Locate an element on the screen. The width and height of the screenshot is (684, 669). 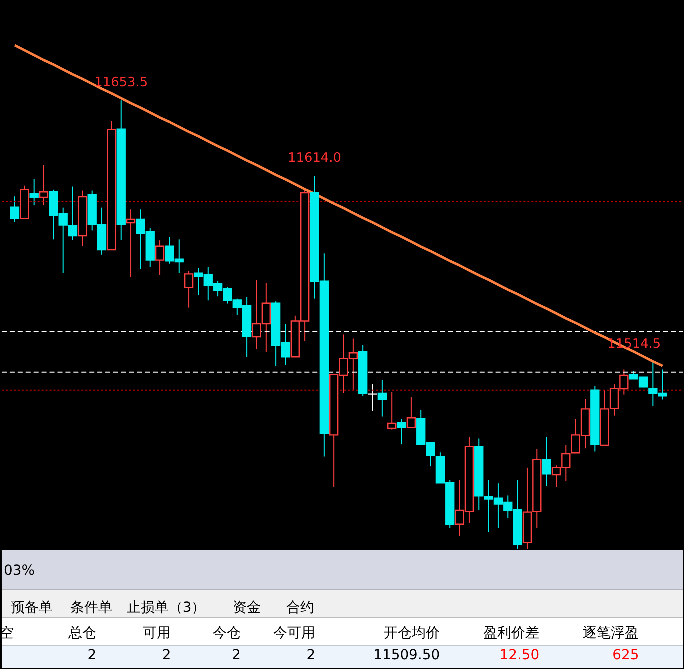
text: 625 is located at coordinates (626, 656).